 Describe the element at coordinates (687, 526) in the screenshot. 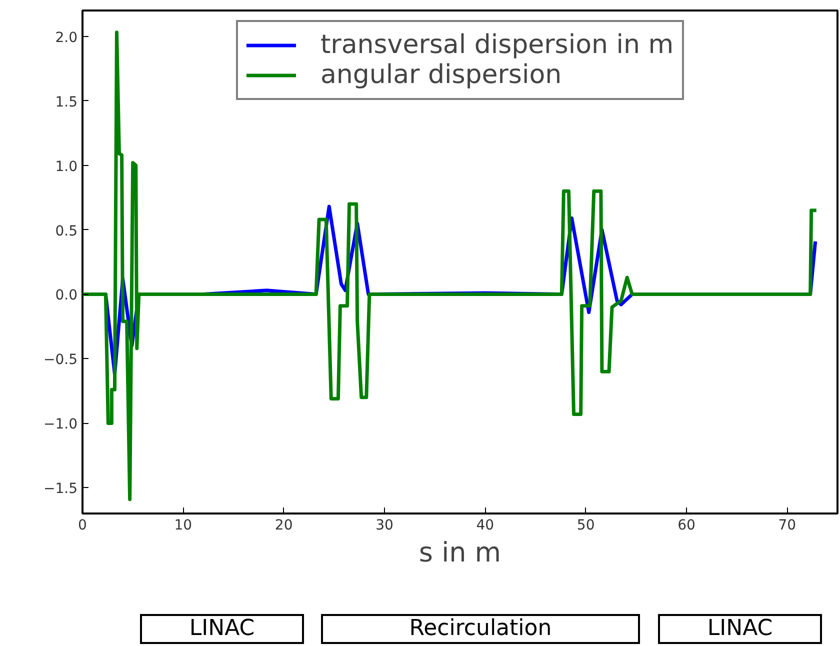

I see `x-tick-label: 60` at that location.